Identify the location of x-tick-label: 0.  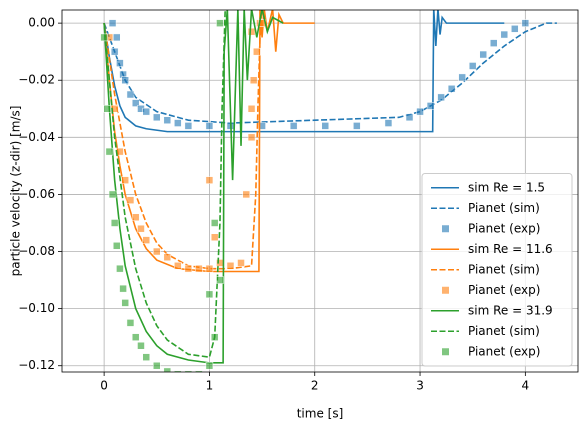
(104, 386).